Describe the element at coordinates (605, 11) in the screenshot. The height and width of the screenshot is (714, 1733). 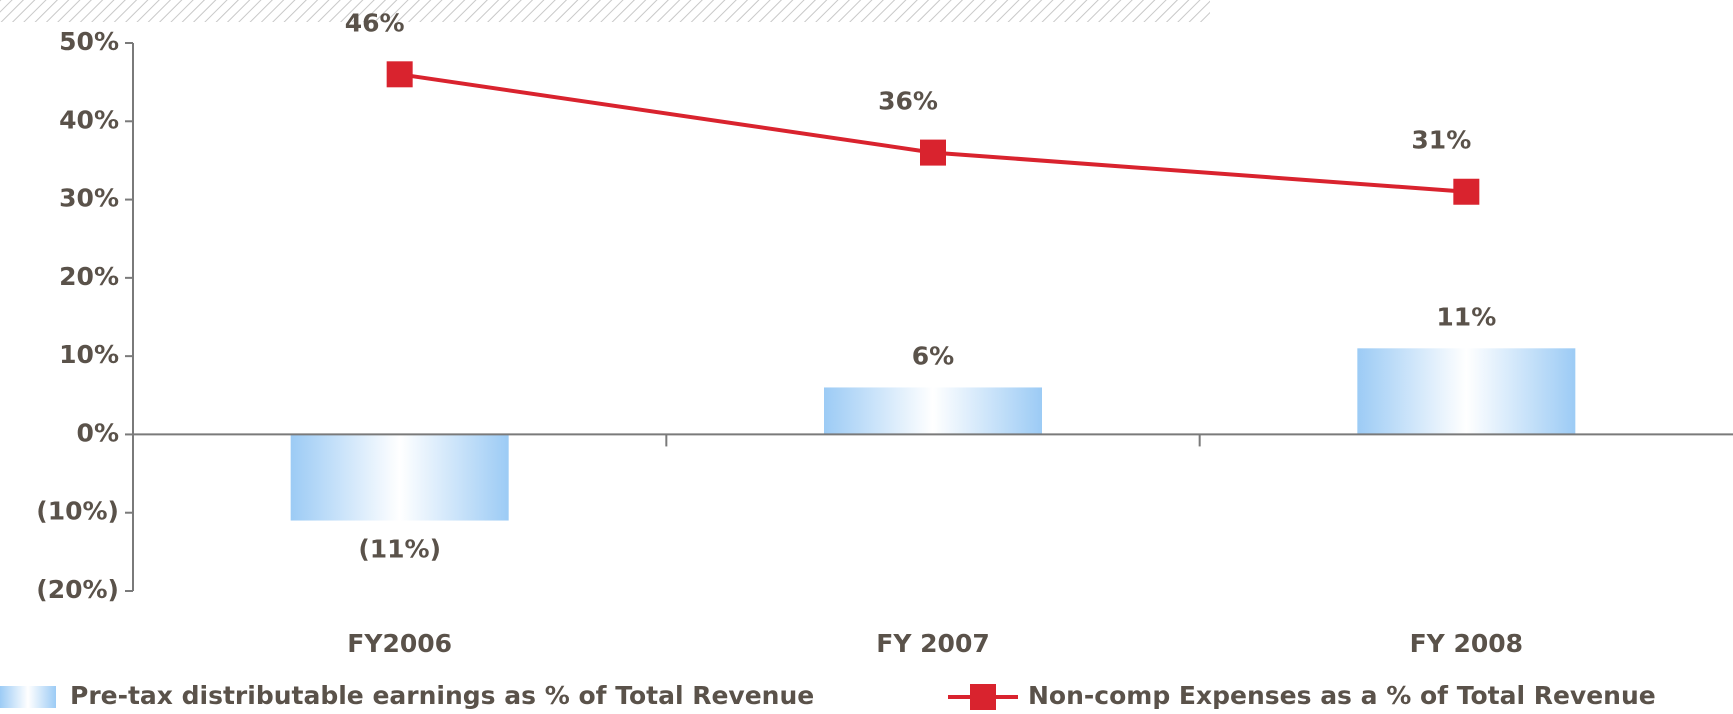
I see `header-hatch` at that location.